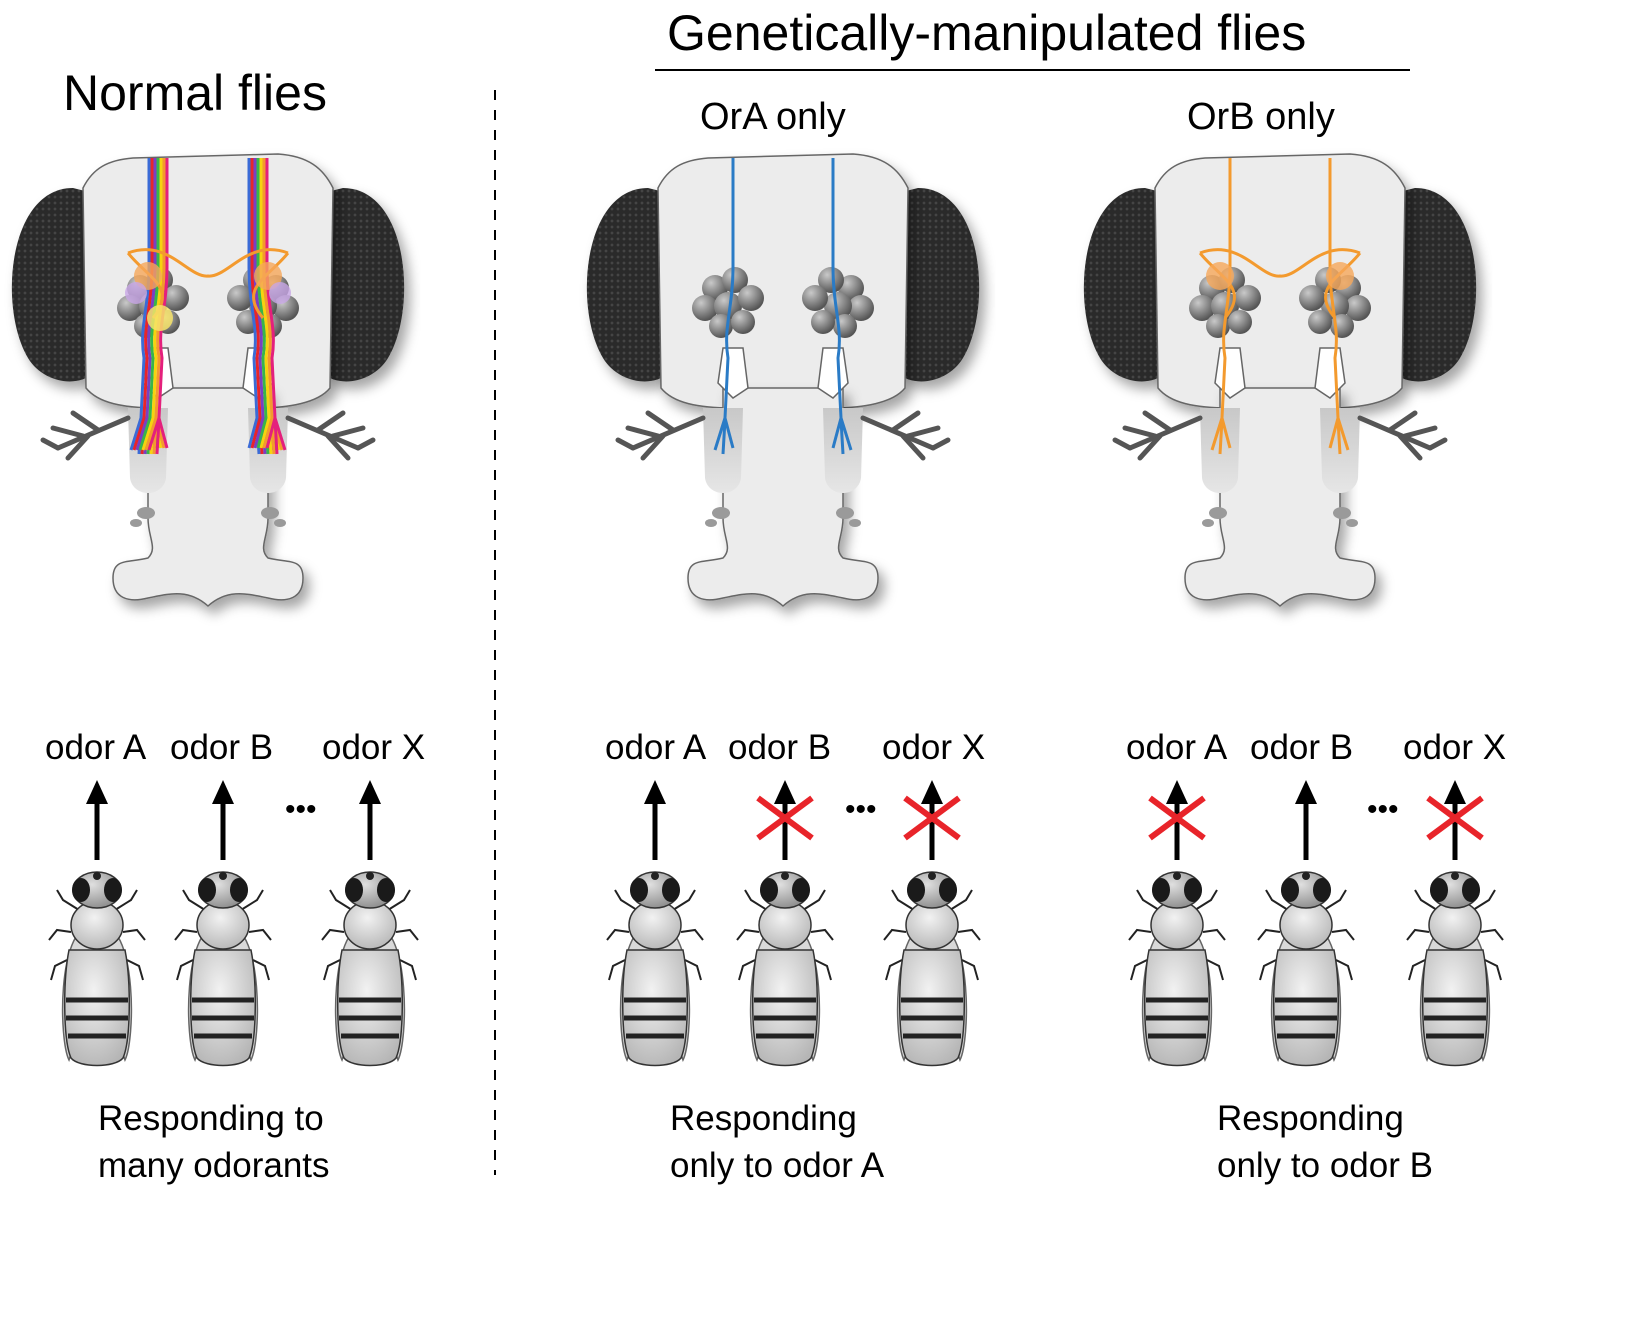 Image resolution: width=1648 pixels, height=1328 pixels. Describe the element at coordinates (1455, 747) in the screenshot. I see `panel-3-odor-x-label: odor X` at that location.